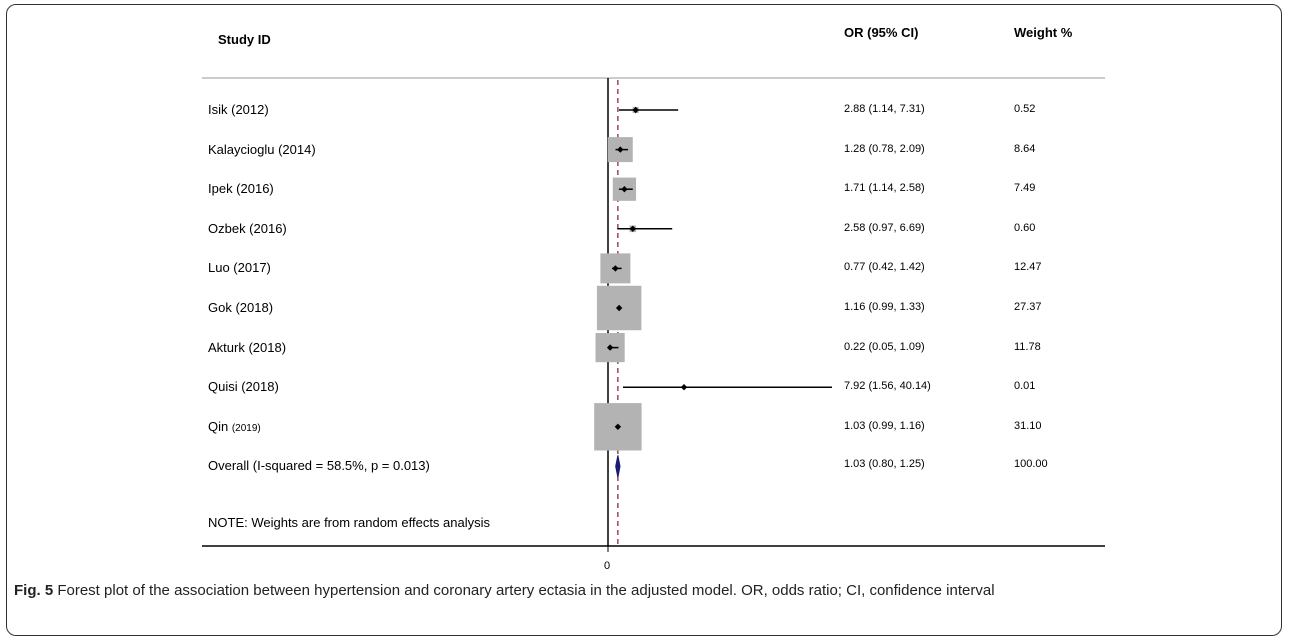 The width and height of the screenshot is (1290, 641). Describe the element at coordinates (243, 387) in the screenshot. I see `study-label: Quisi (2018)` at that location.